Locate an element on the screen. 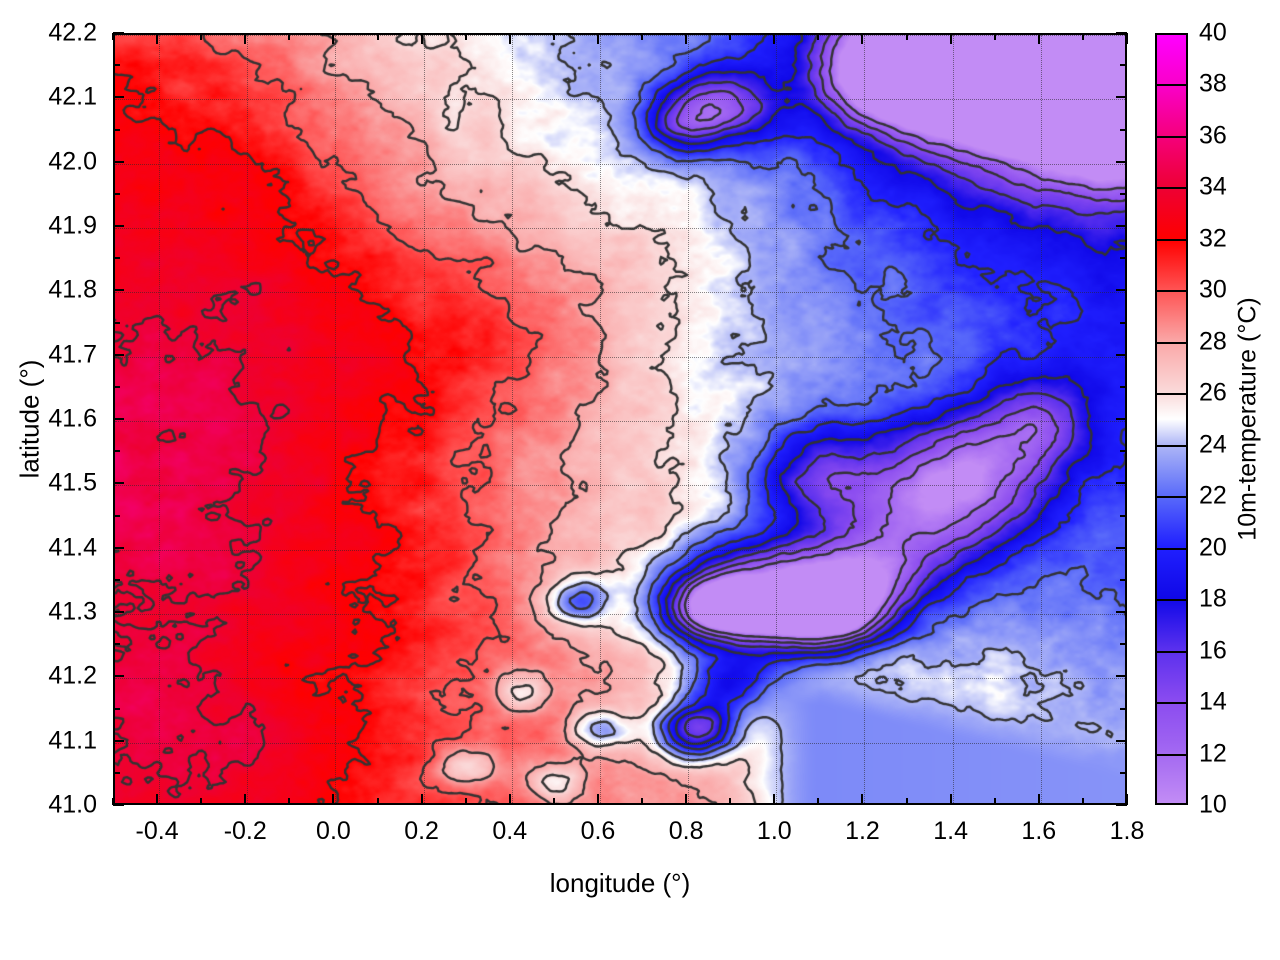 This screenshot has height=960, width=1280. colorbar-tick-label: 38 is located at coordinates (1213, 83).